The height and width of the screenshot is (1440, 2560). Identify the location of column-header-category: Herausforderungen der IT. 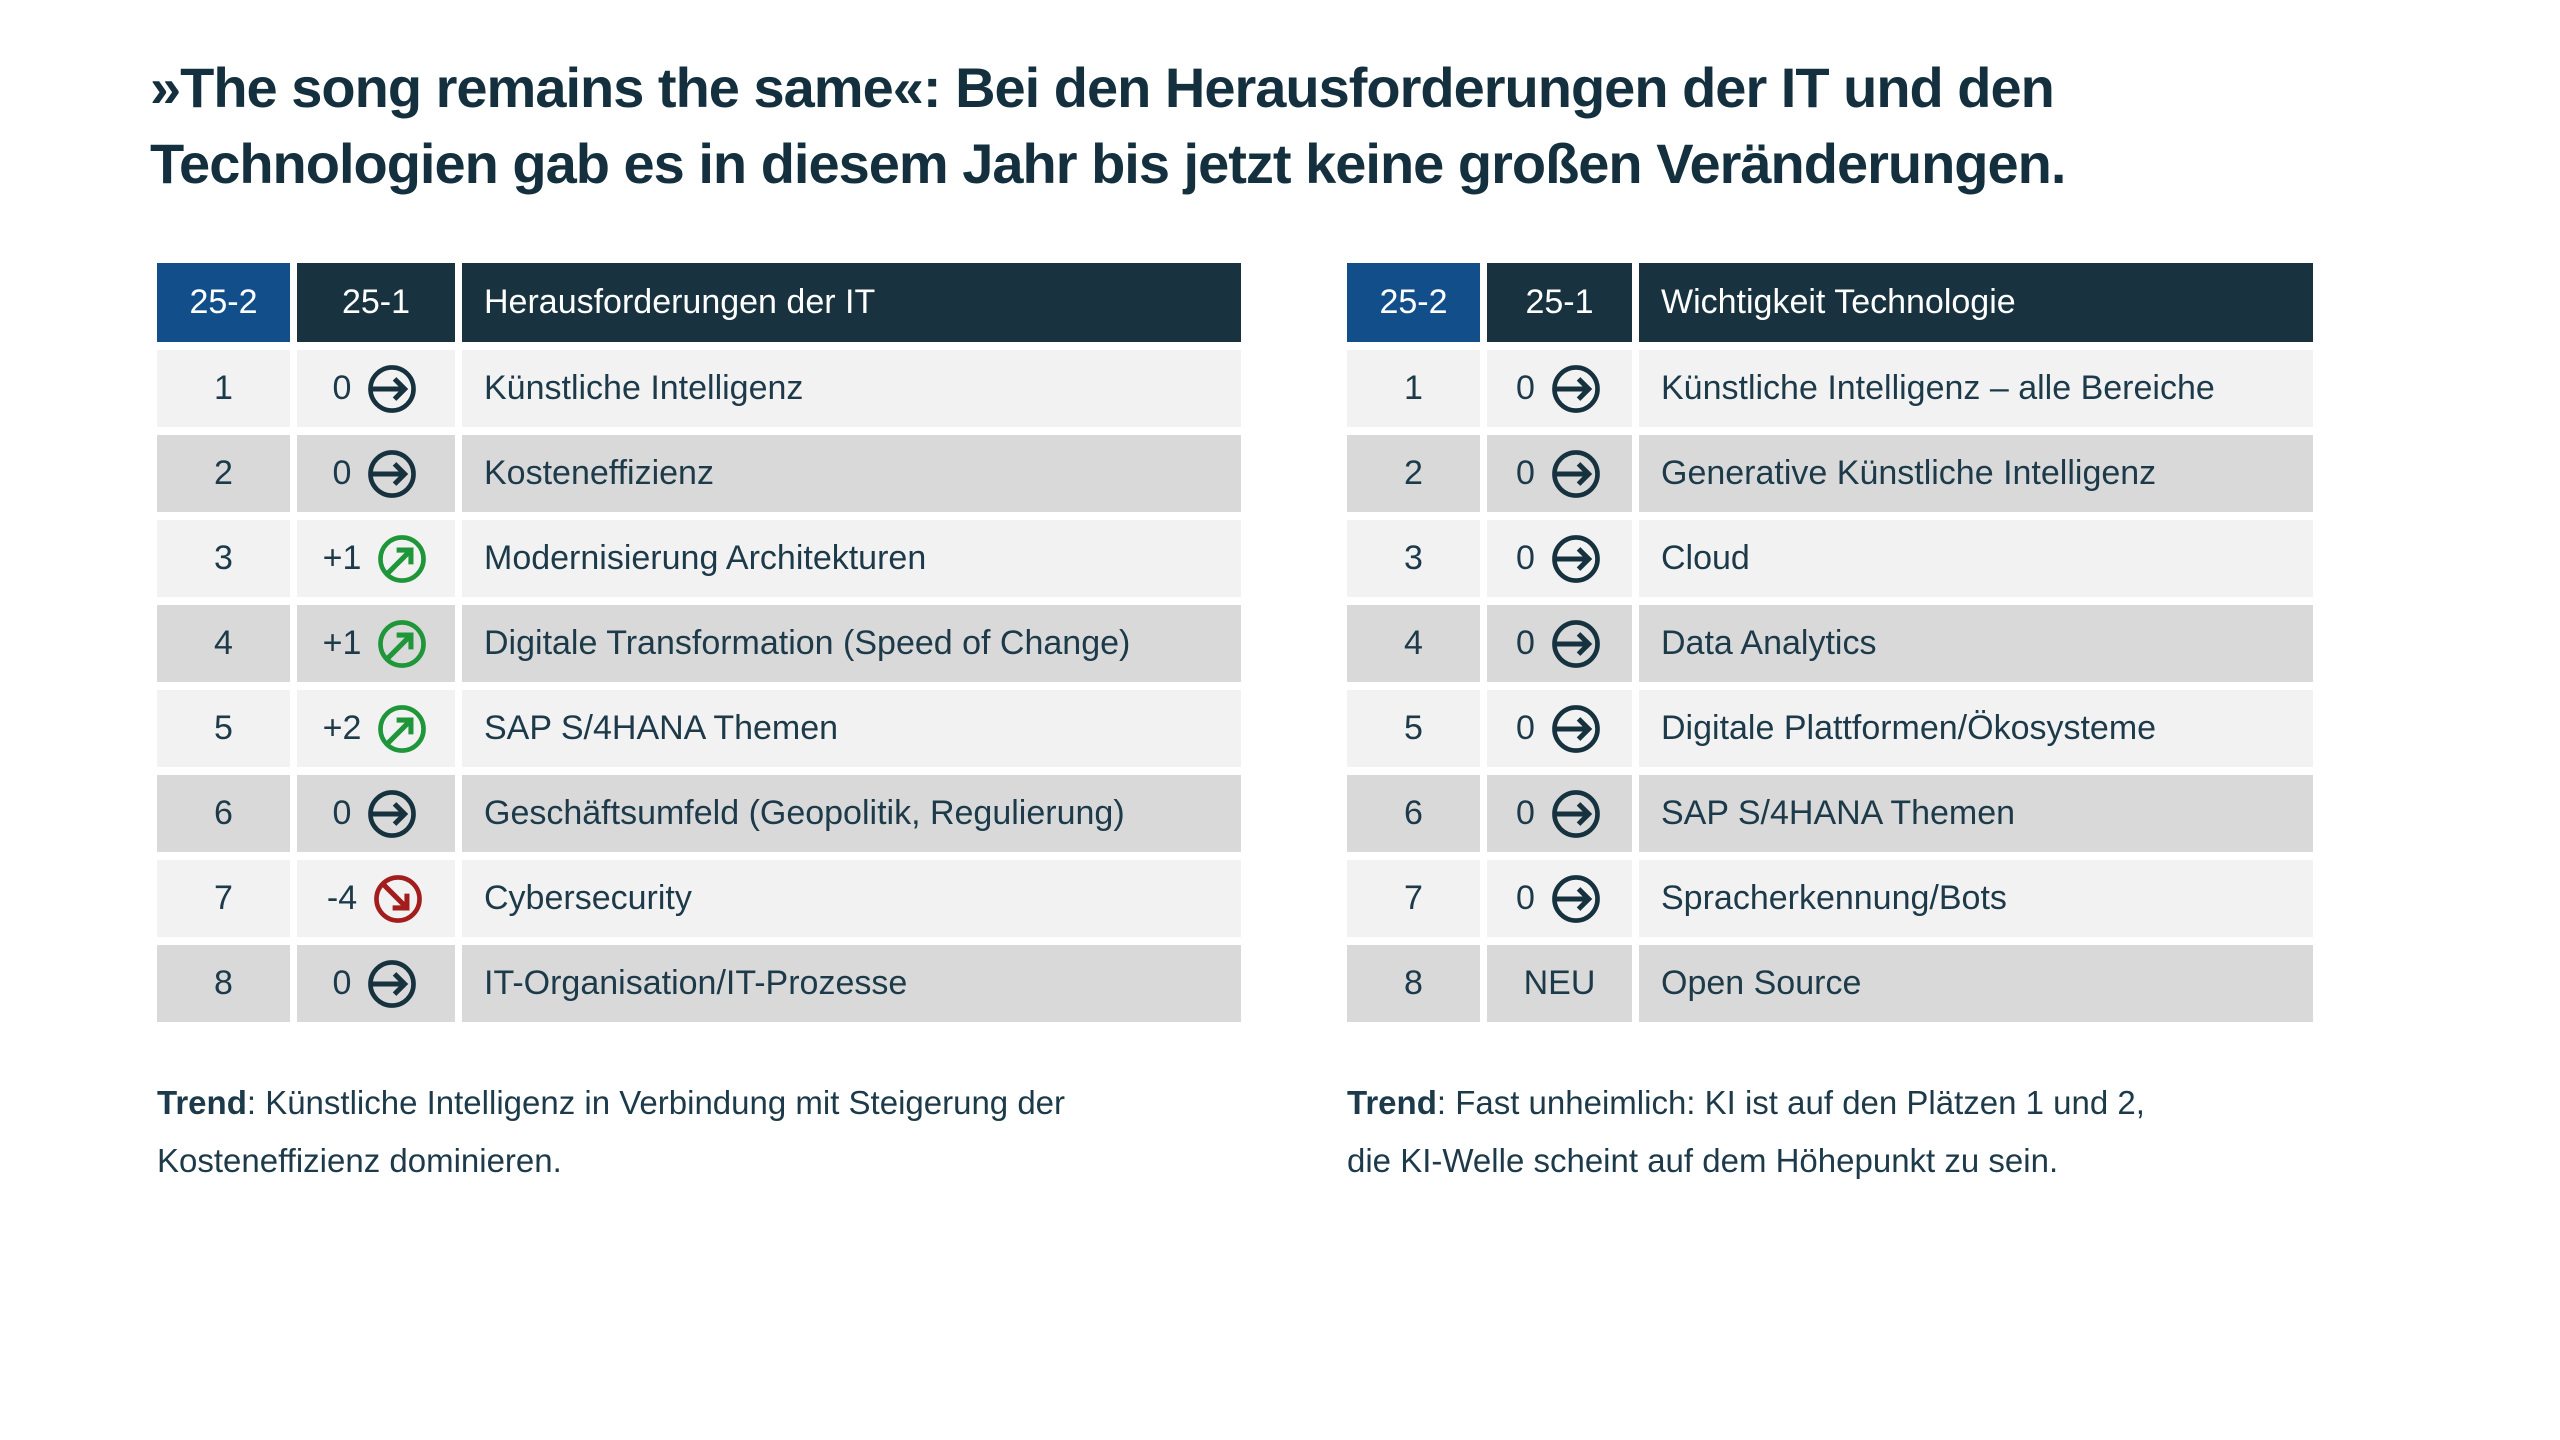
(851, 302).